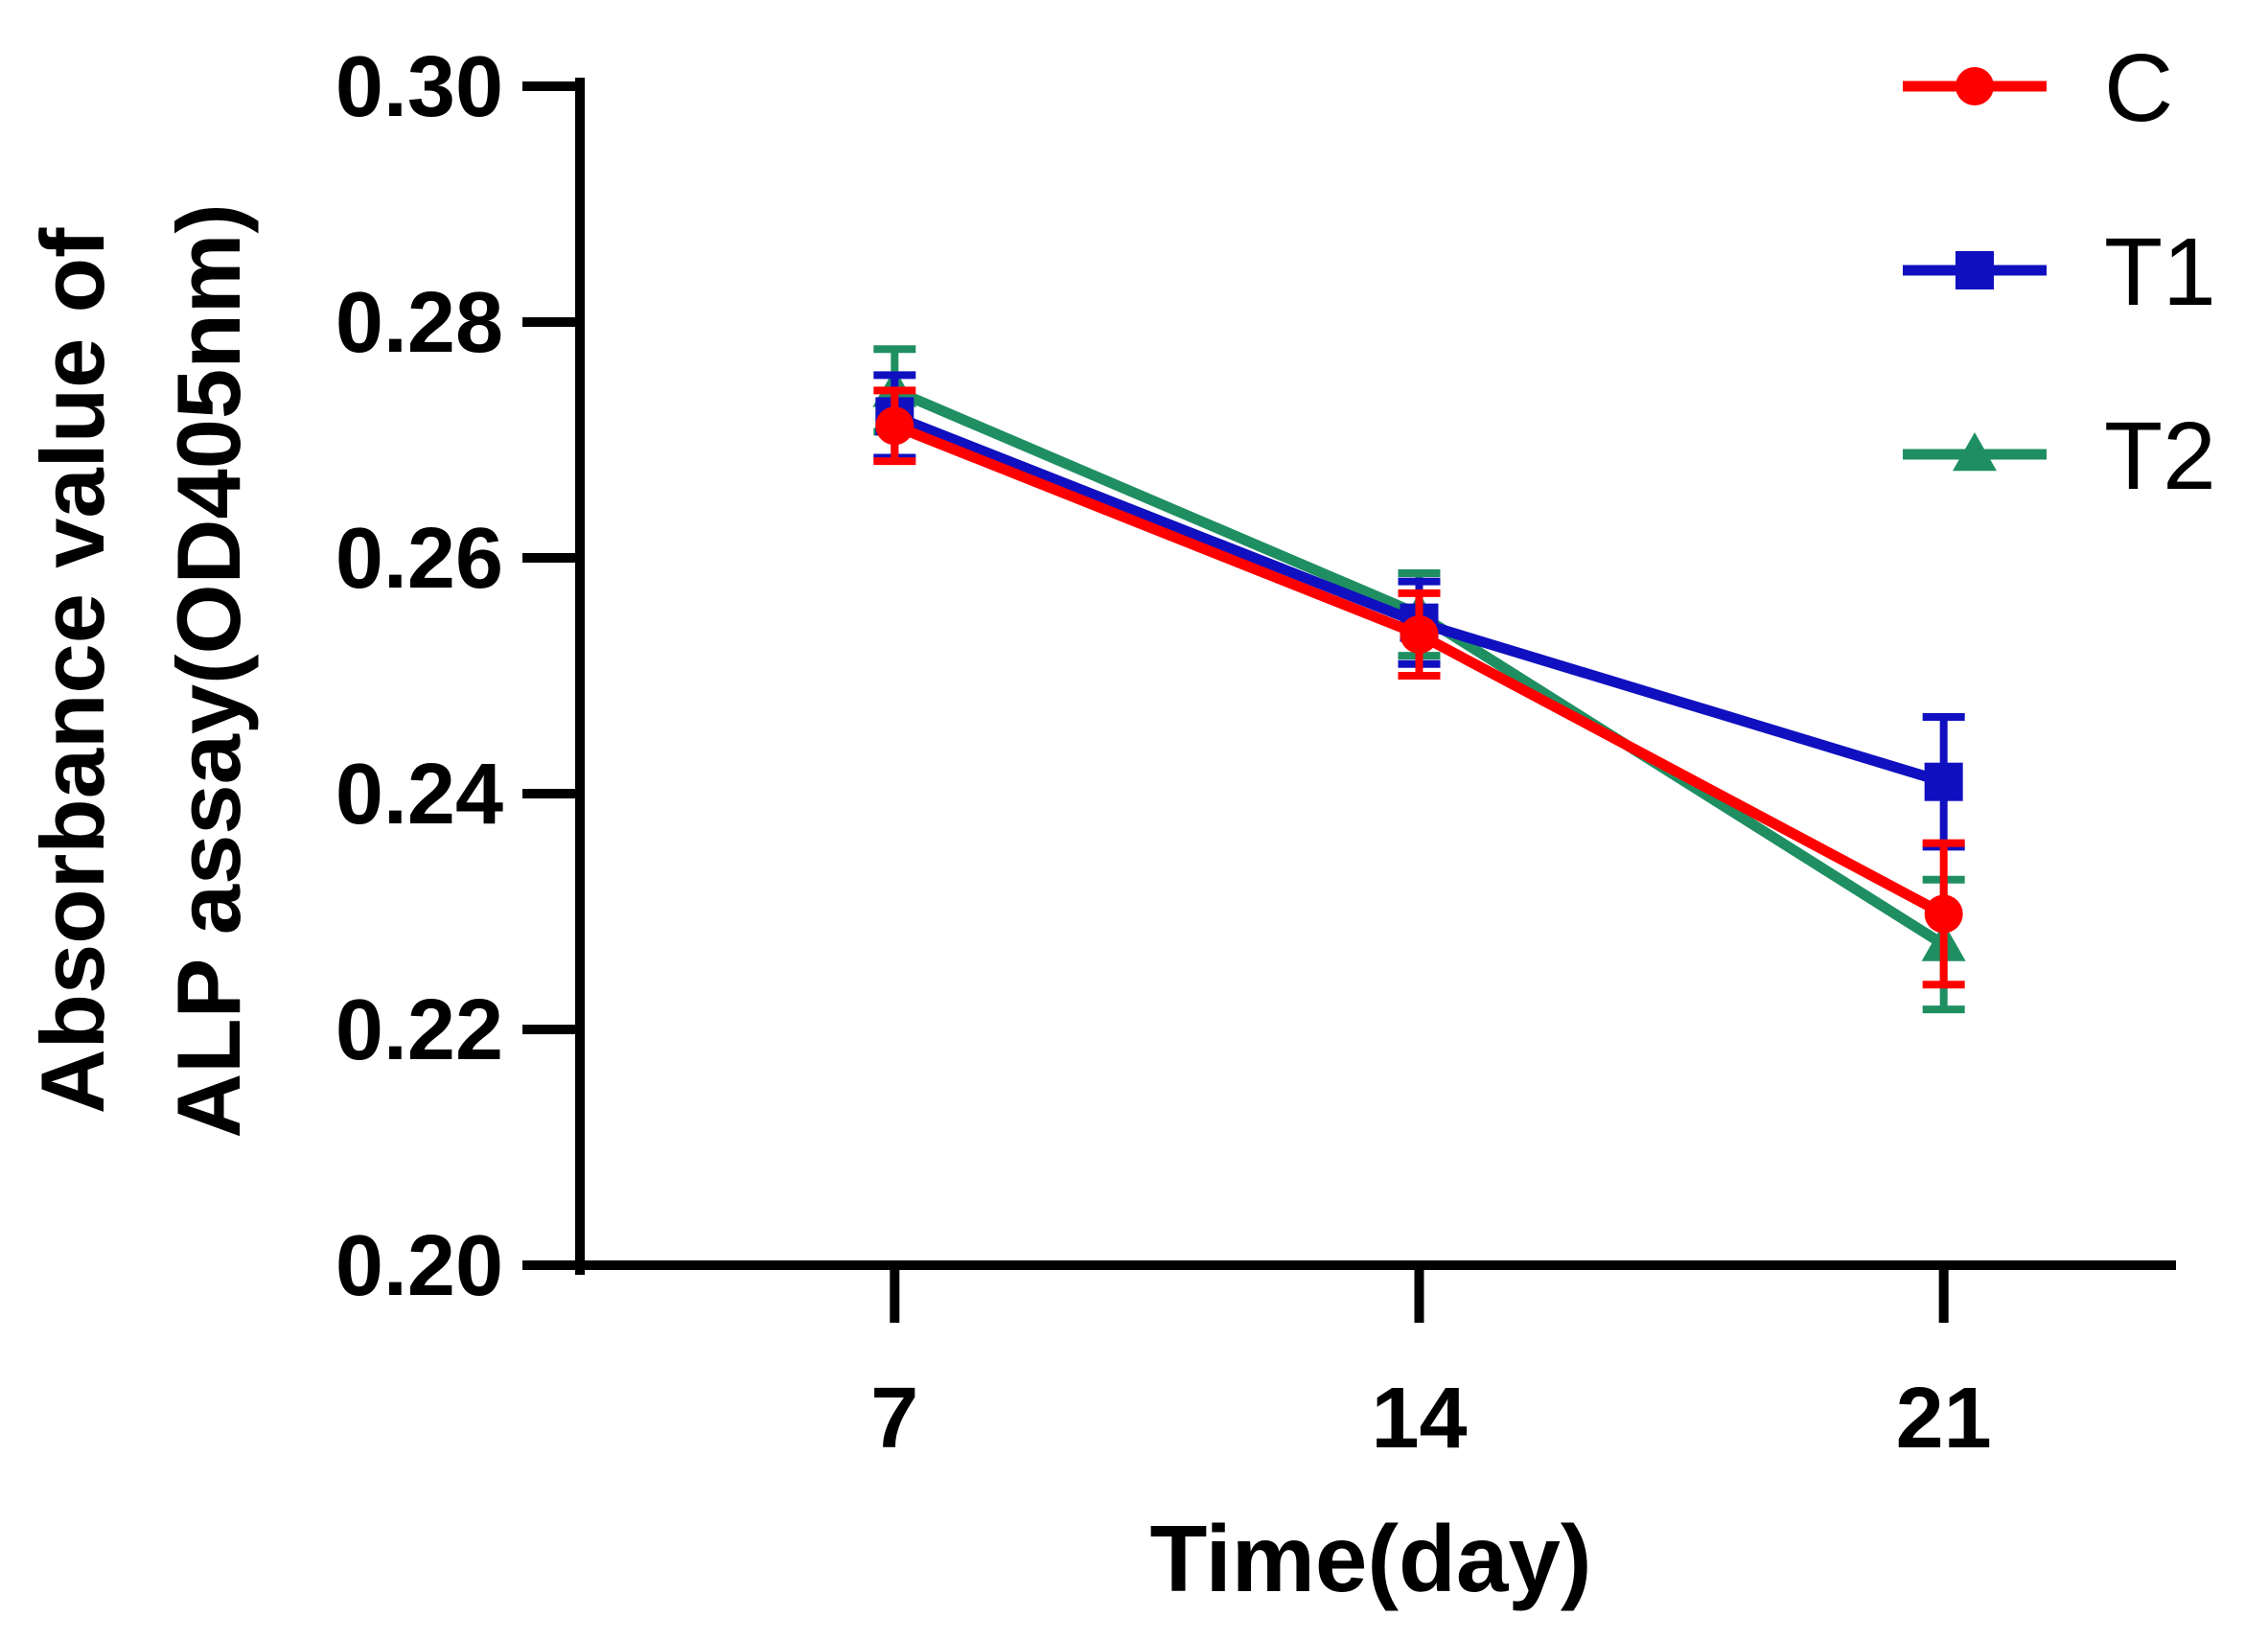 Image resolution: width=2268 pixels, height=1640 pixels. What do you see at coordinates (419, 559) in the screenshot?
I see `y-tick-label: 0.26` at bounding box center [419, 559].